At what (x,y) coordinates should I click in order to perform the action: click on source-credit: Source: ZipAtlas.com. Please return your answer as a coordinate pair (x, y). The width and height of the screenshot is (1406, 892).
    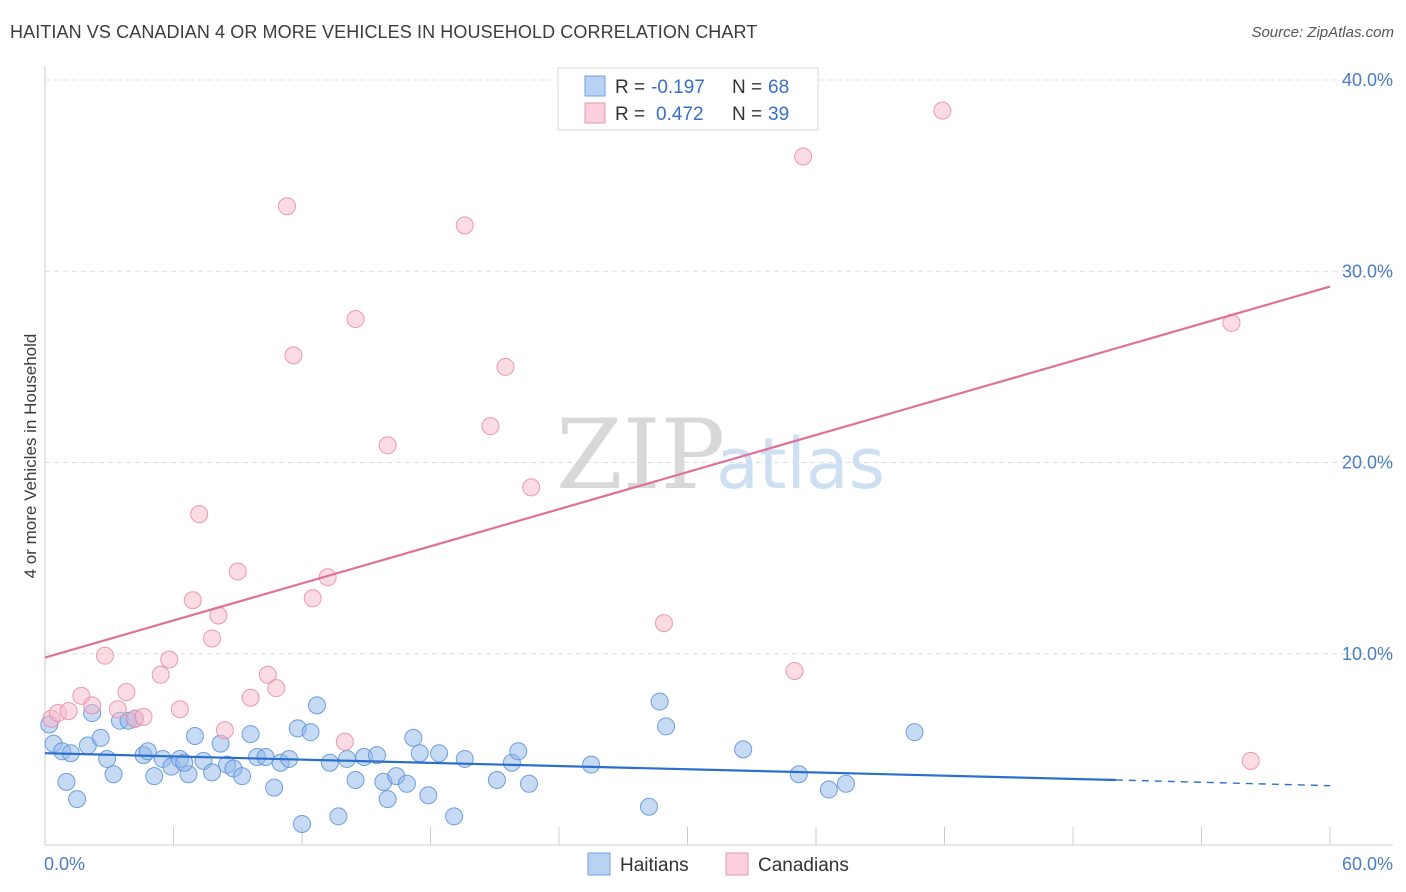
    Looking at the image, I should click on (1322, 32).